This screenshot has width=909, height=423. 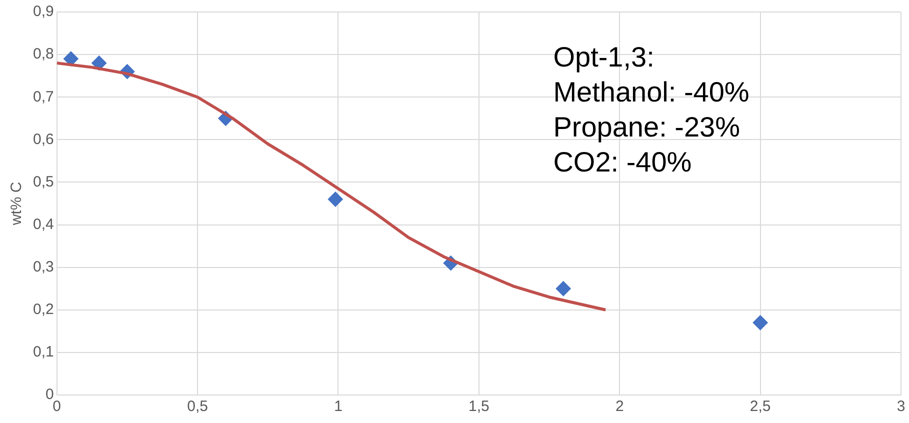 I want to click on y-tick-label: 0,8, so click(x=43, y=54).